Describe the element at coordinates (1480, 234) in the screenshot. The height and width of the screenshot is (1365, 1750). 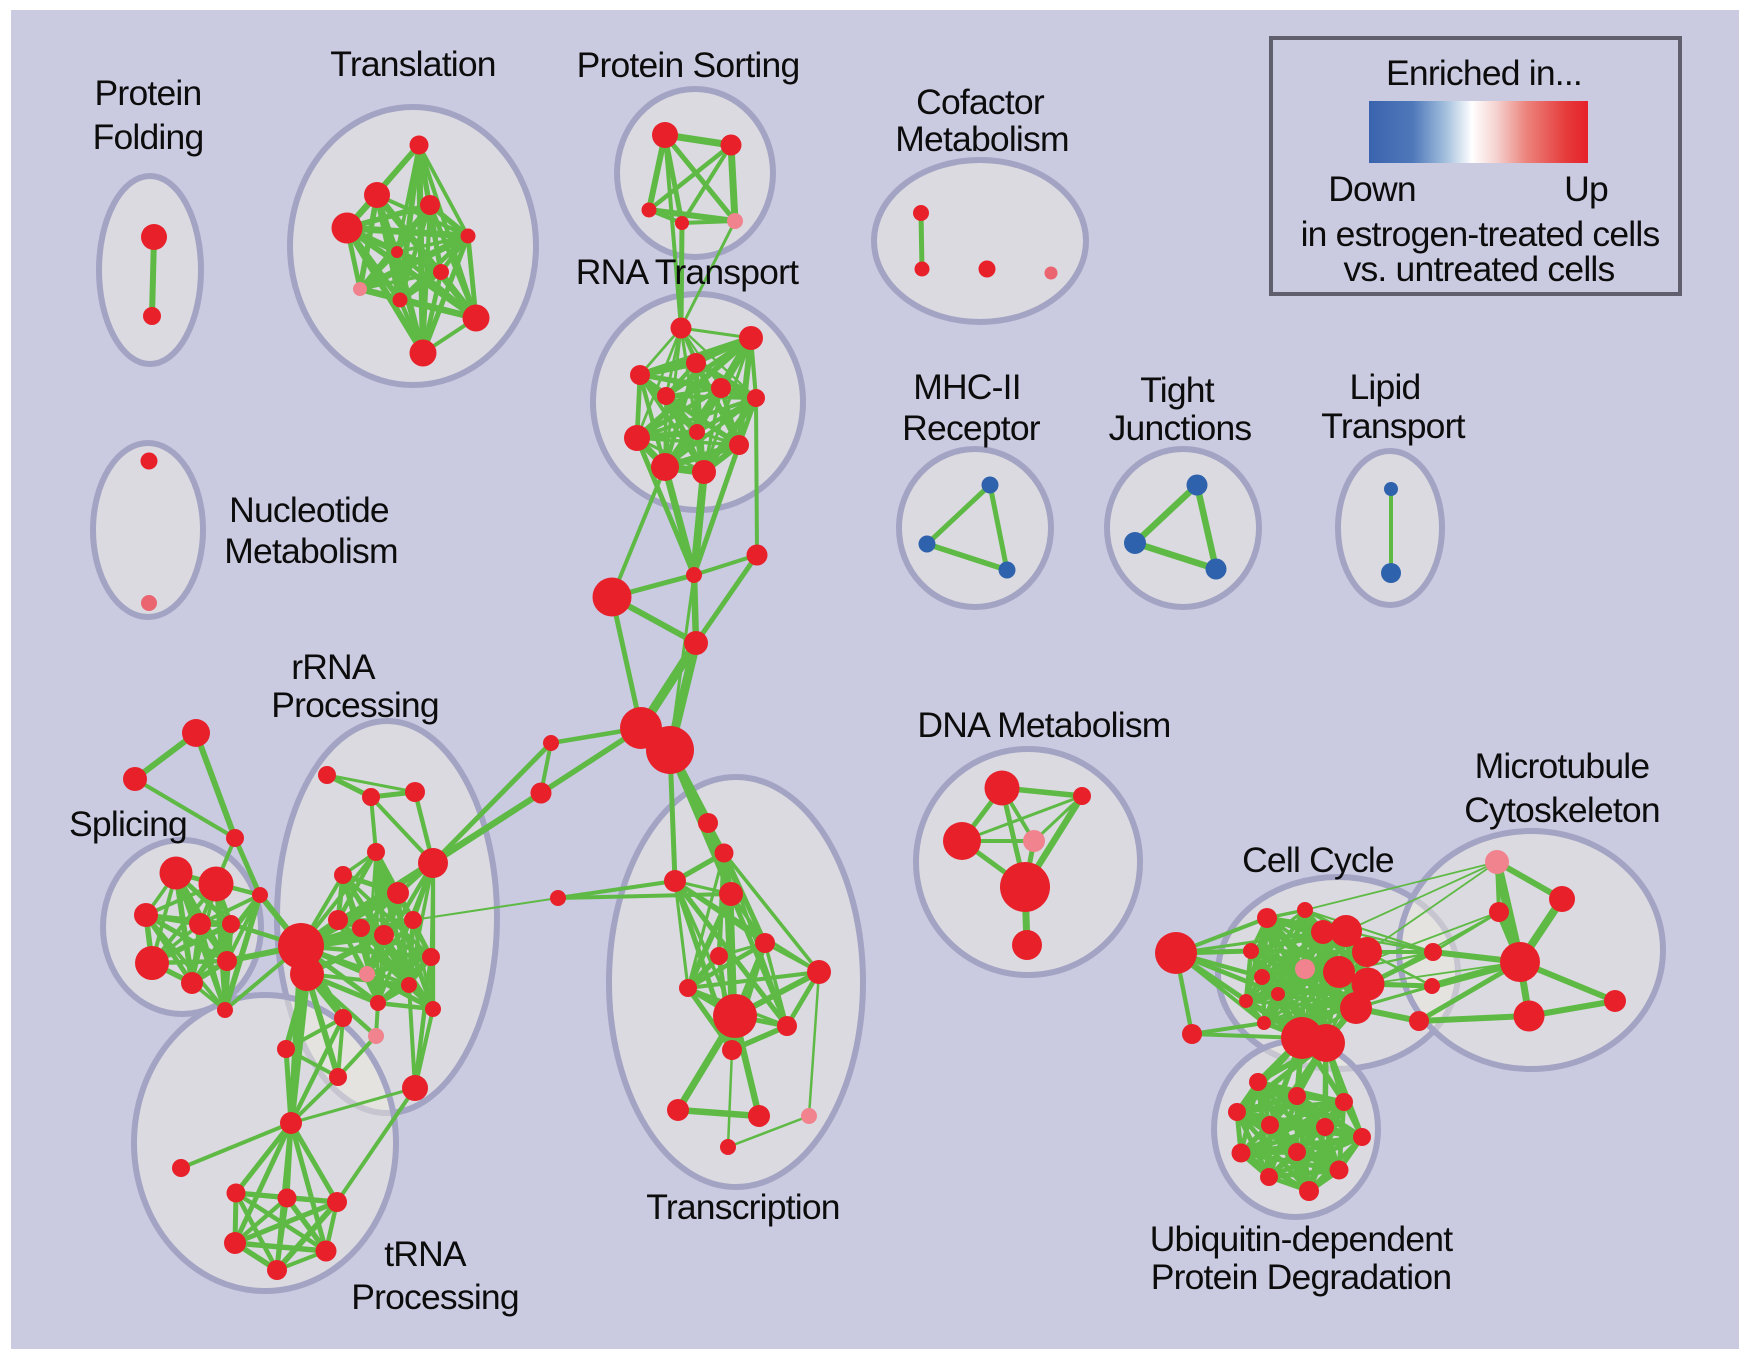
I see `svg-text: in estrogen-treated cells` at that location.